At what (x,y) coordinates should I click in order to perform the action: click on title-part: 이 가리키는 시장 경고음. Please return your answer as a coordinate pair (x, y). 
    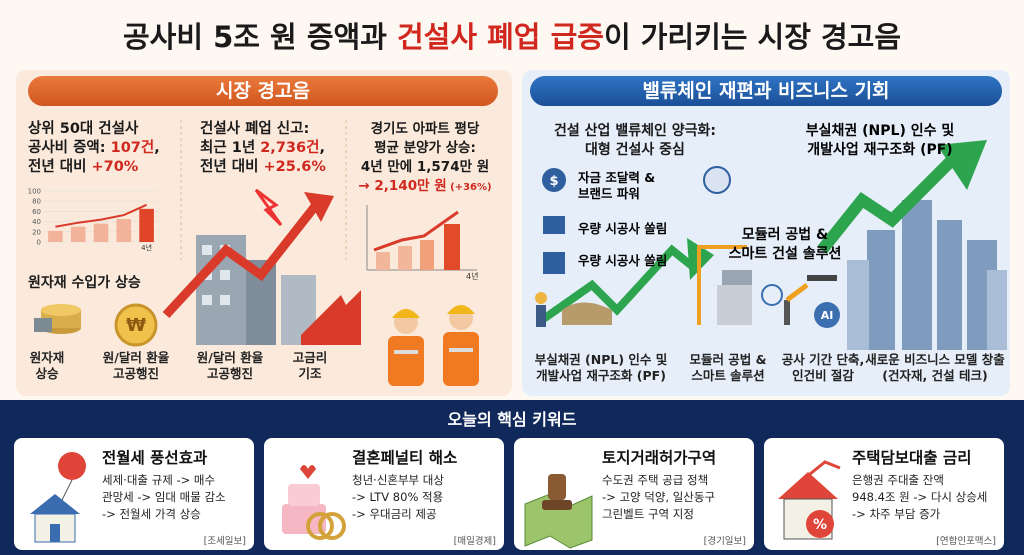
    Looking at the image, I should click on (752, 37).